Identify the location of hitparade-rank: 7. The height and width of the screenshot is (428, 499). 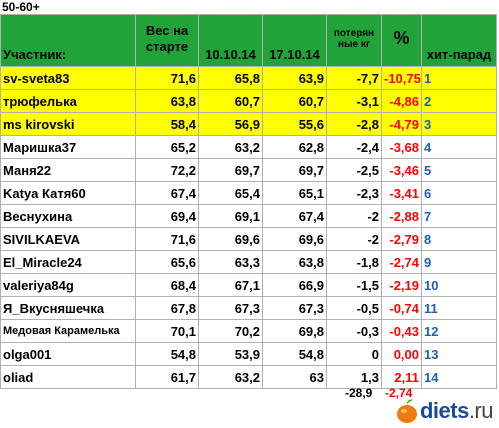
(459, 216).